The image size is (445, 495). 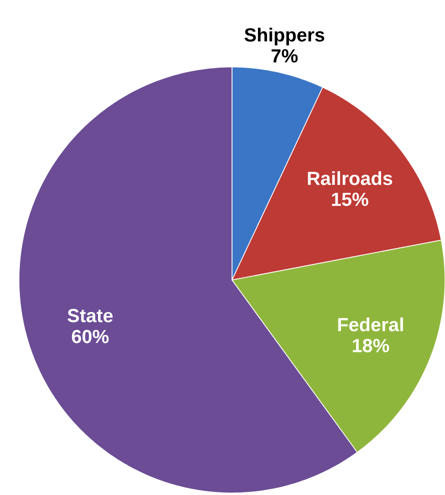 What do you see at coordinates (284, 37) in the screenshot?
I see `slice-label: Shippers` at bounding box center [284, 37].